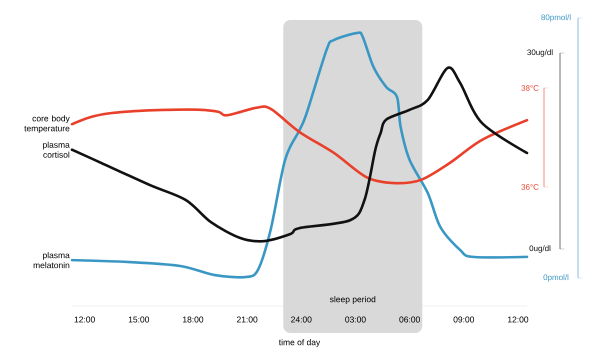 The height and width of the screenshot is (357, 600). What do you see at coordinates (301, 319) in the screenshot?
I see `x-tick-label: 24:00` at bounding box center [301, 319].